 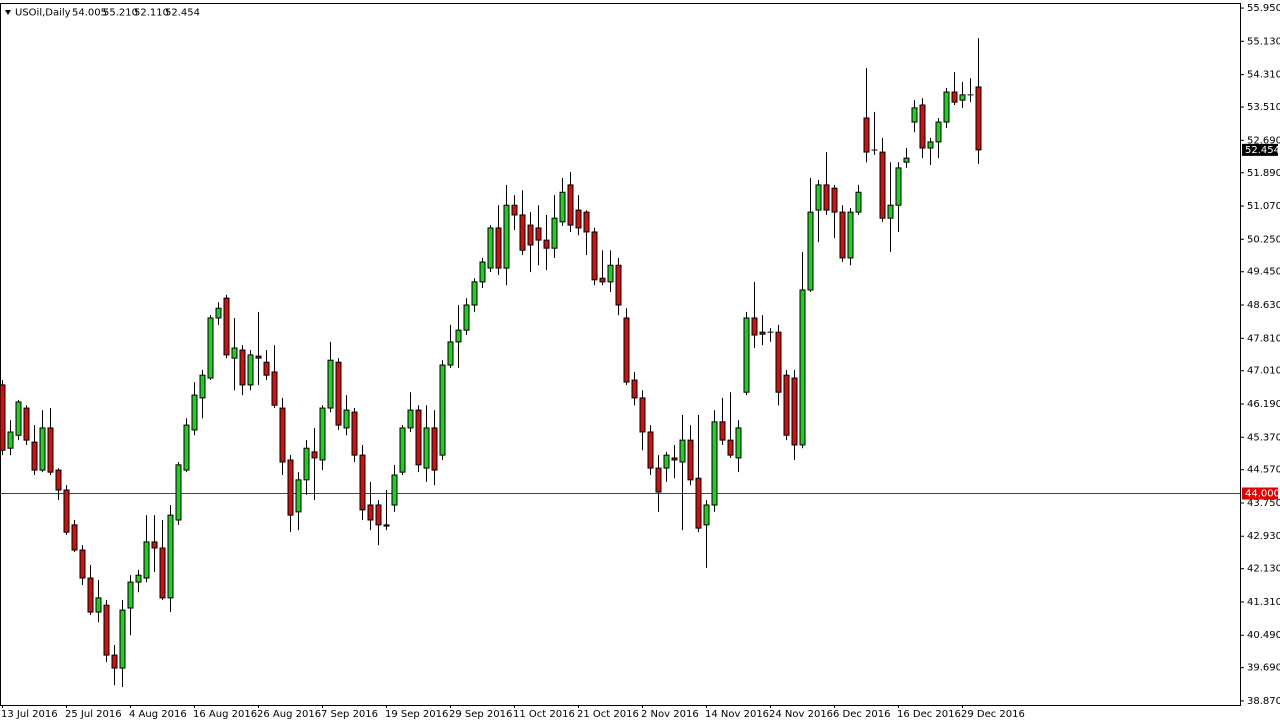 What do you see at coordinates (544, 714) in the screenshot?
I see `x-tick-label: 11 Oct 2016` at bounding box center [544, 714].